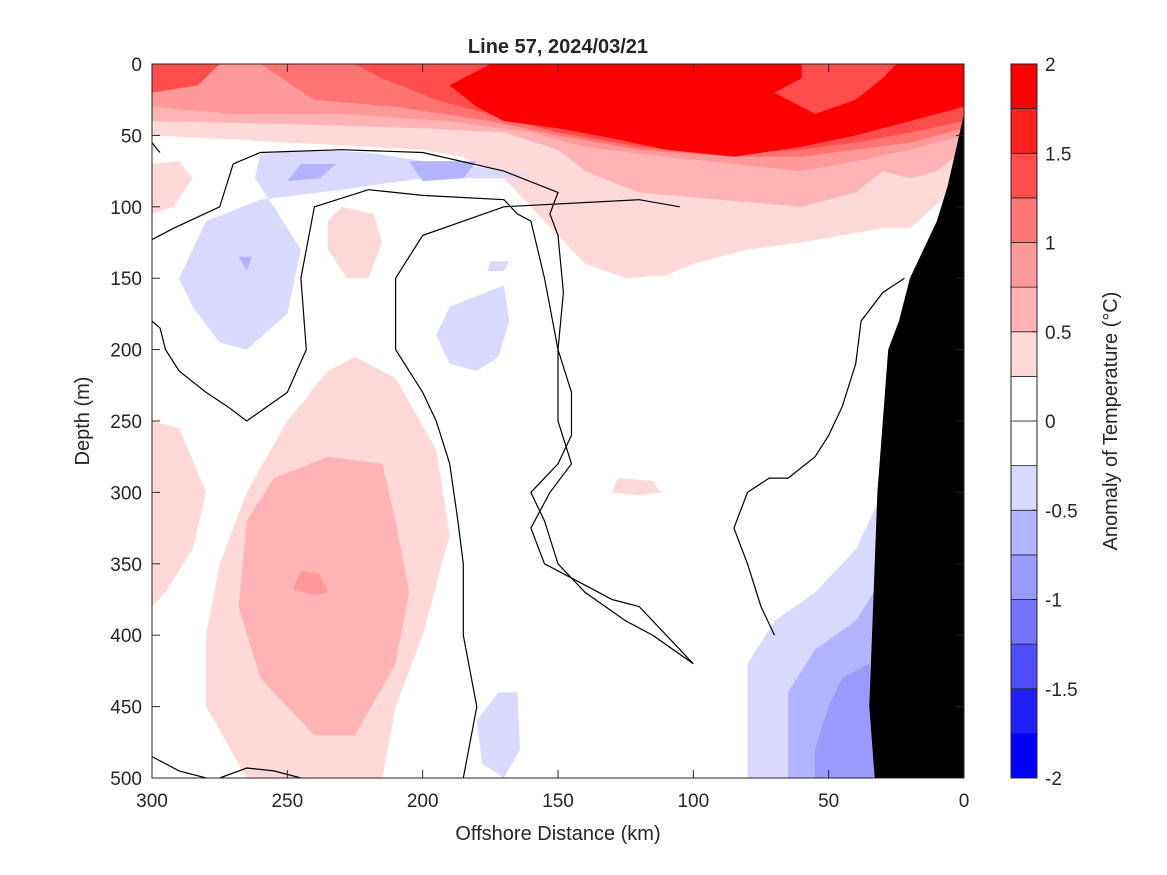 The height and width of the screenshot is (875, 1167). What do you see at coordinates (126, 208) in the screenshot?
I see `y-tick-label: 100` at bounding box center [126, 208].